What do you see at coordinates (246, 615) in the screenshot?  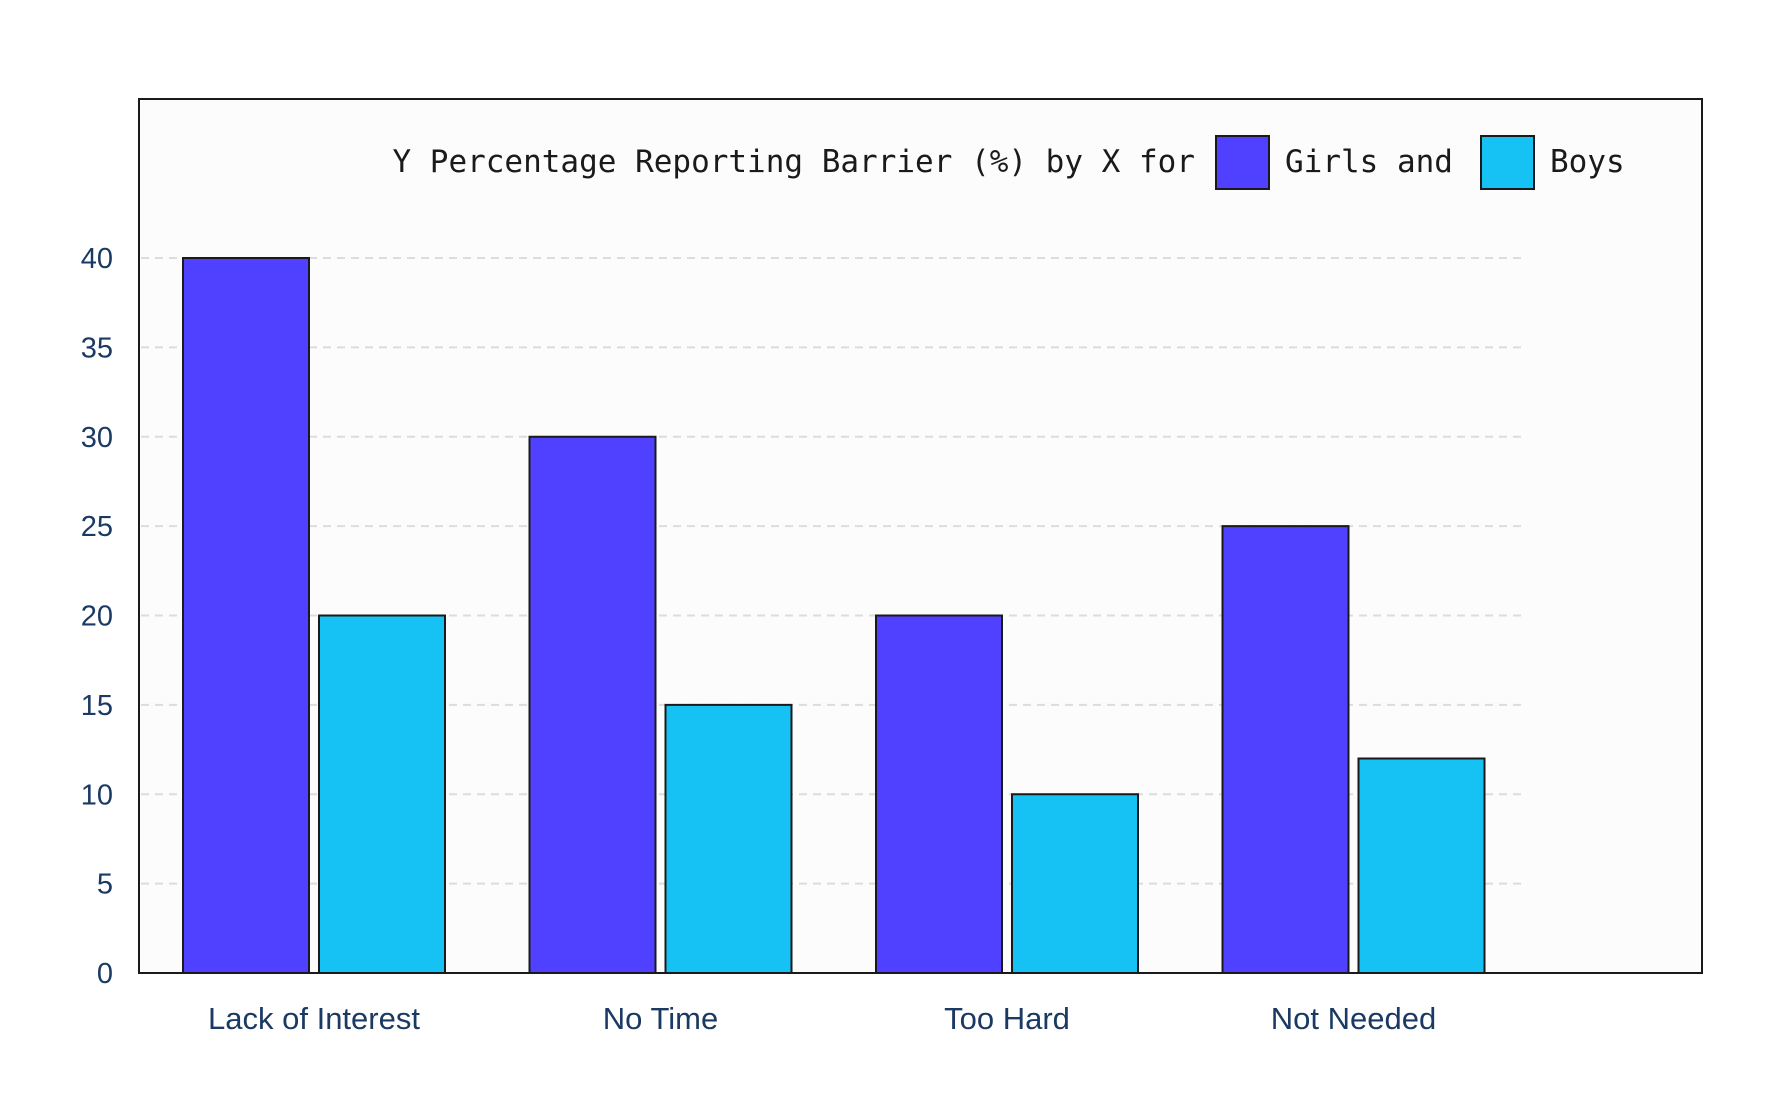 I see `bar-lack-of-interest-girls-and` at bounding box center [246, 615].